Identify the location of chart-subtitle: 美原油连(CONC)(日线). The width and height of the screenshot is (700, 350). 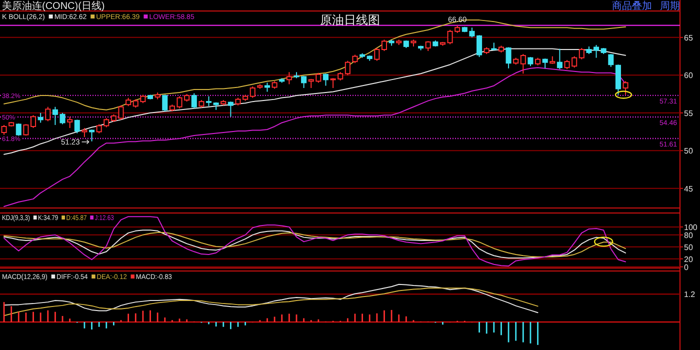
(53, 6).